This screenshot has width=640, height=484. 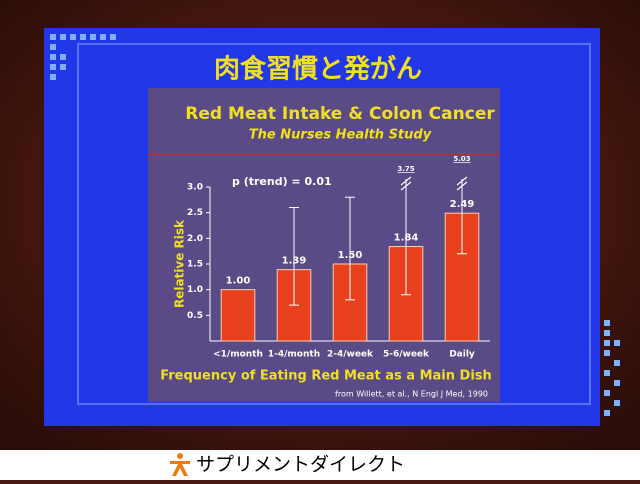 What do you see at coordinates (195, 213) in the screenshot?
I see `y-tick-label: 2.5` at bounding box center [195, 213].